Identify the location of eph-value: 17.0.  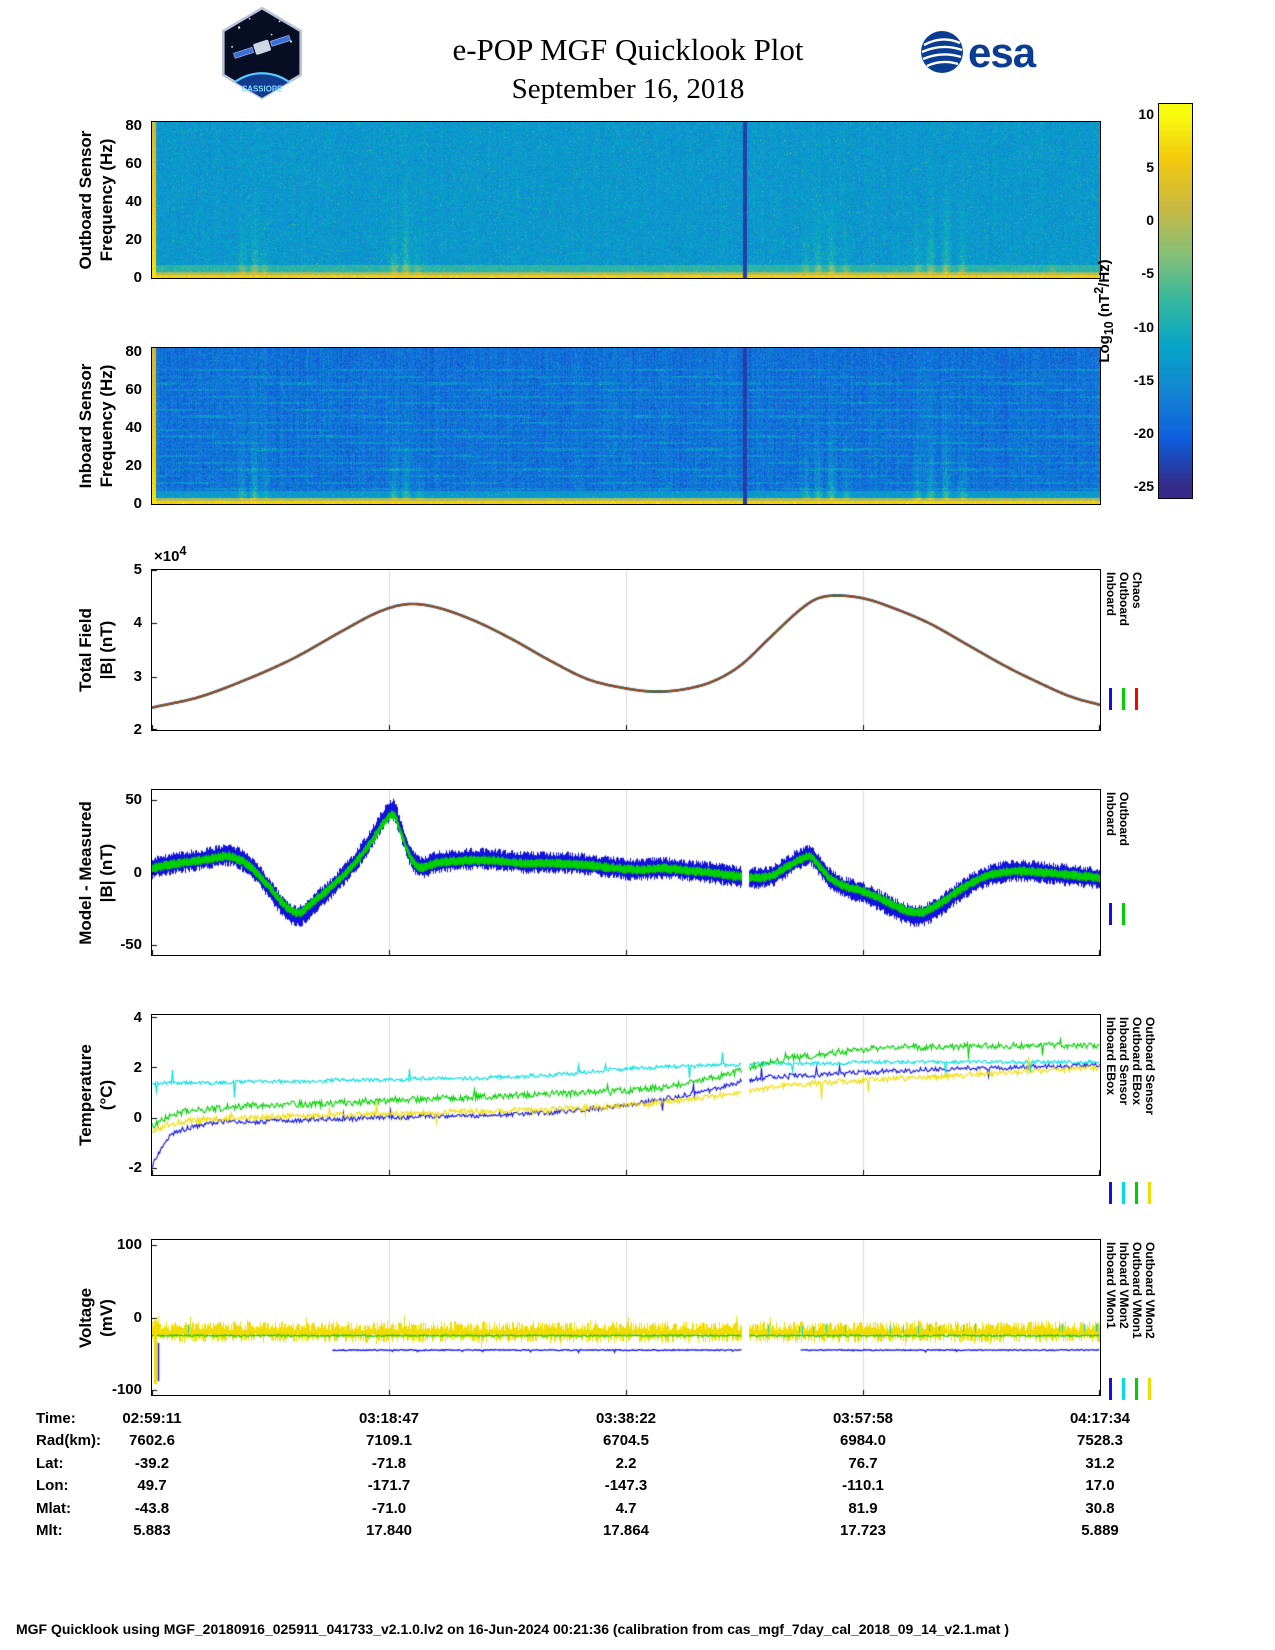
(1100, 1486).